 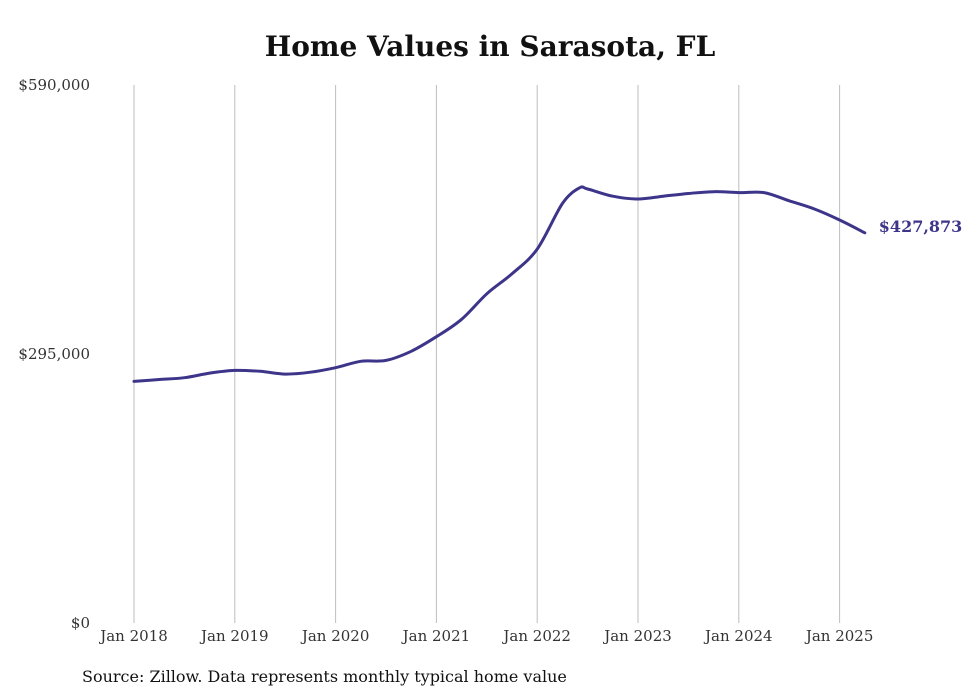 What do you see at coordinates (54, 85) in the screenshot?
I see `y-tick-label: $590,000` at bounding box center [54, 85].